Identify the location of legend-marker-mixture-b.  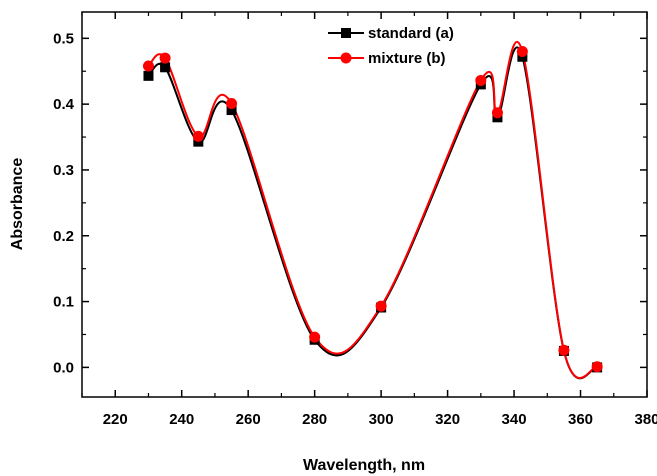
(346, 58).